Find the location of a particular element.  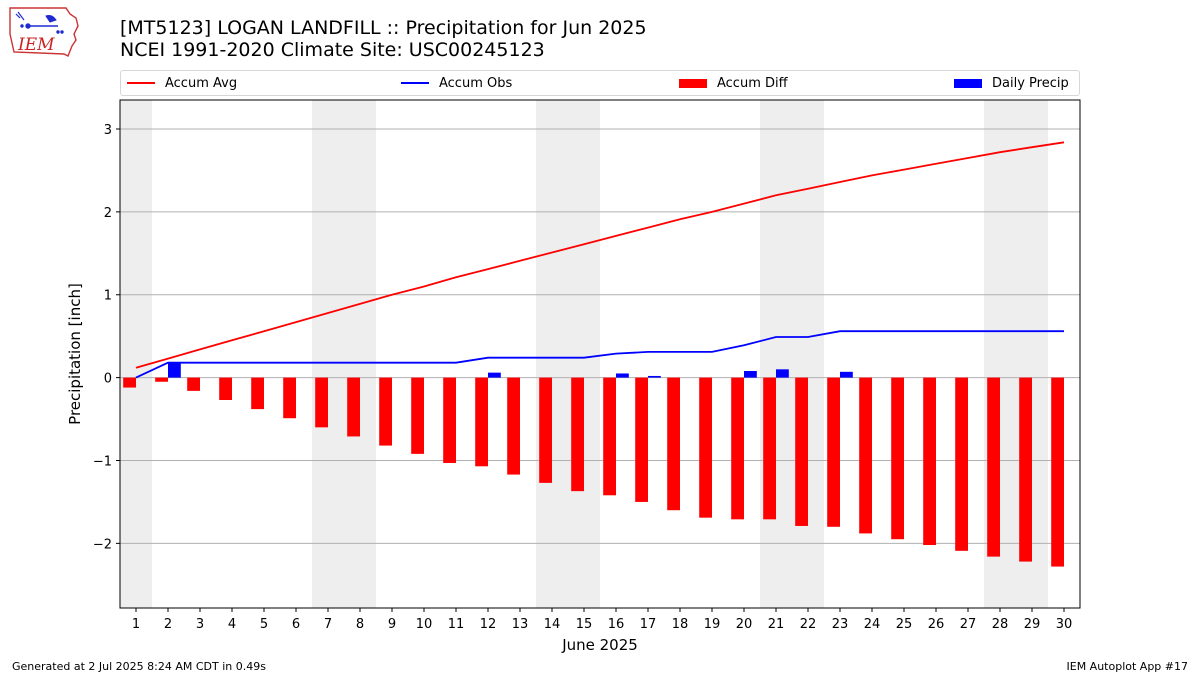

x-tick-label: 26 is located at coordinates (936, 624).